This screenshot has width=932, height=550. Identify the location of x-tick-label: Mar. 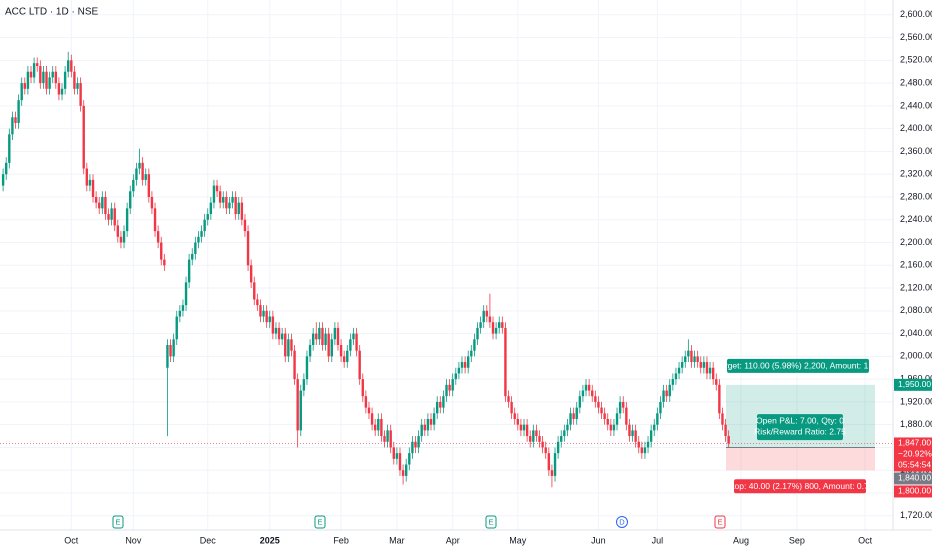
(397, 540).